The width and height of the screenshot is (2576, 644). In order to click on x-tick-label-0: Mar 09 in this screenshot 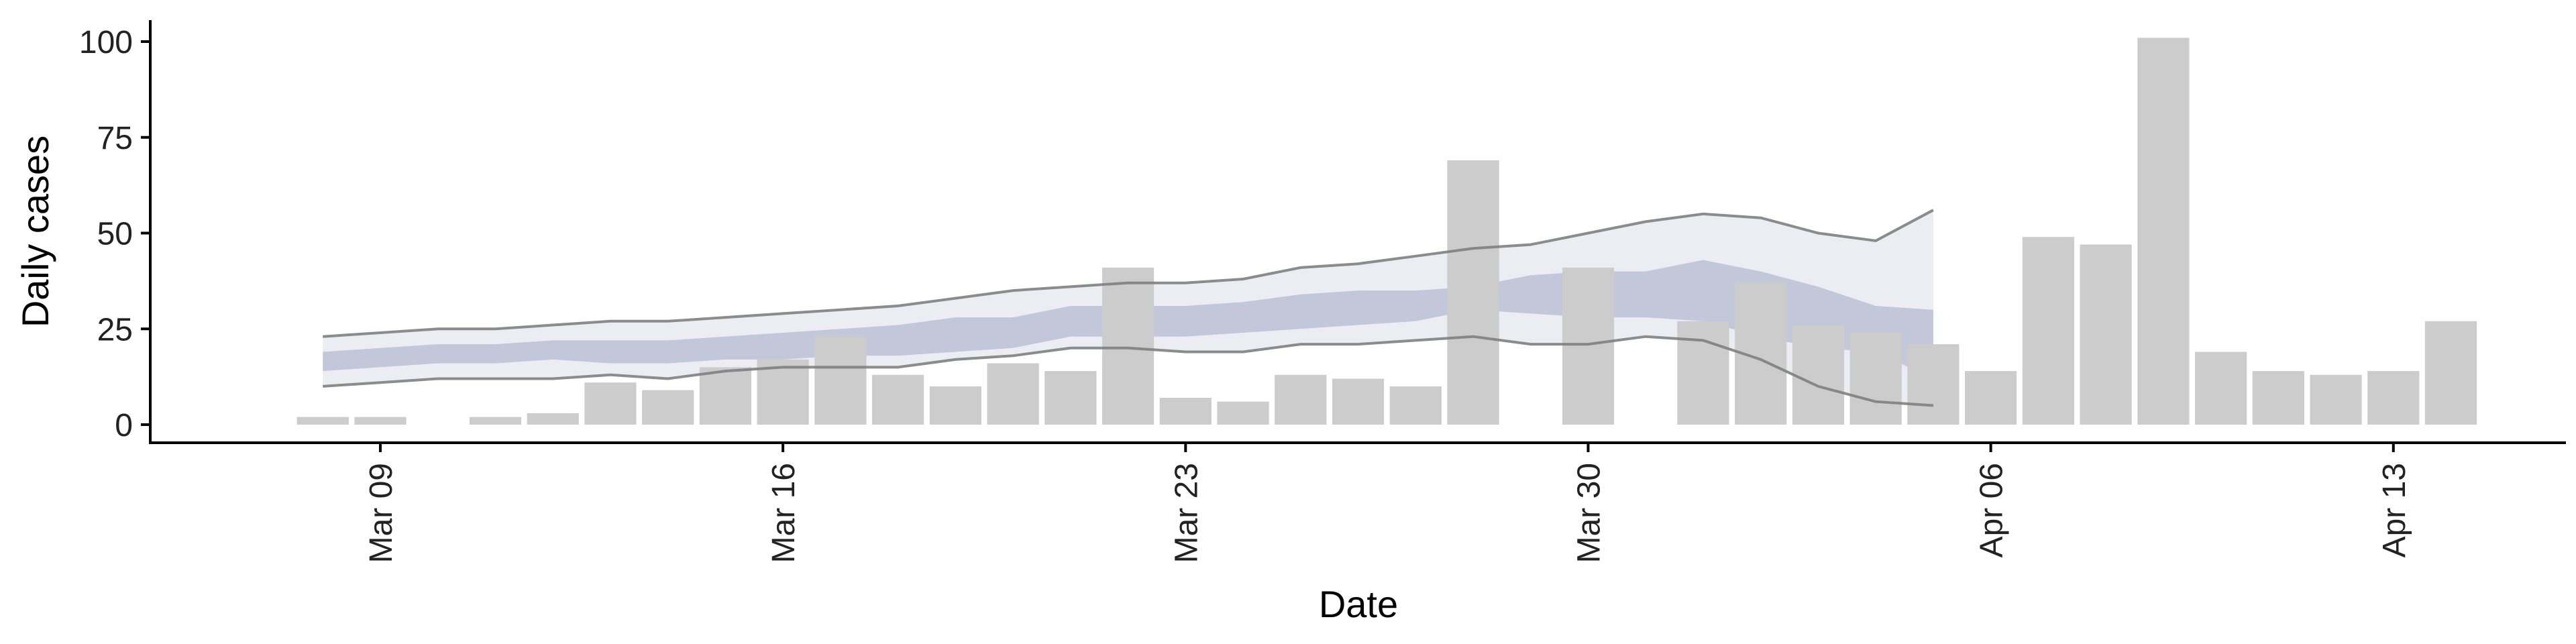, I will do `click(381, 513)`.